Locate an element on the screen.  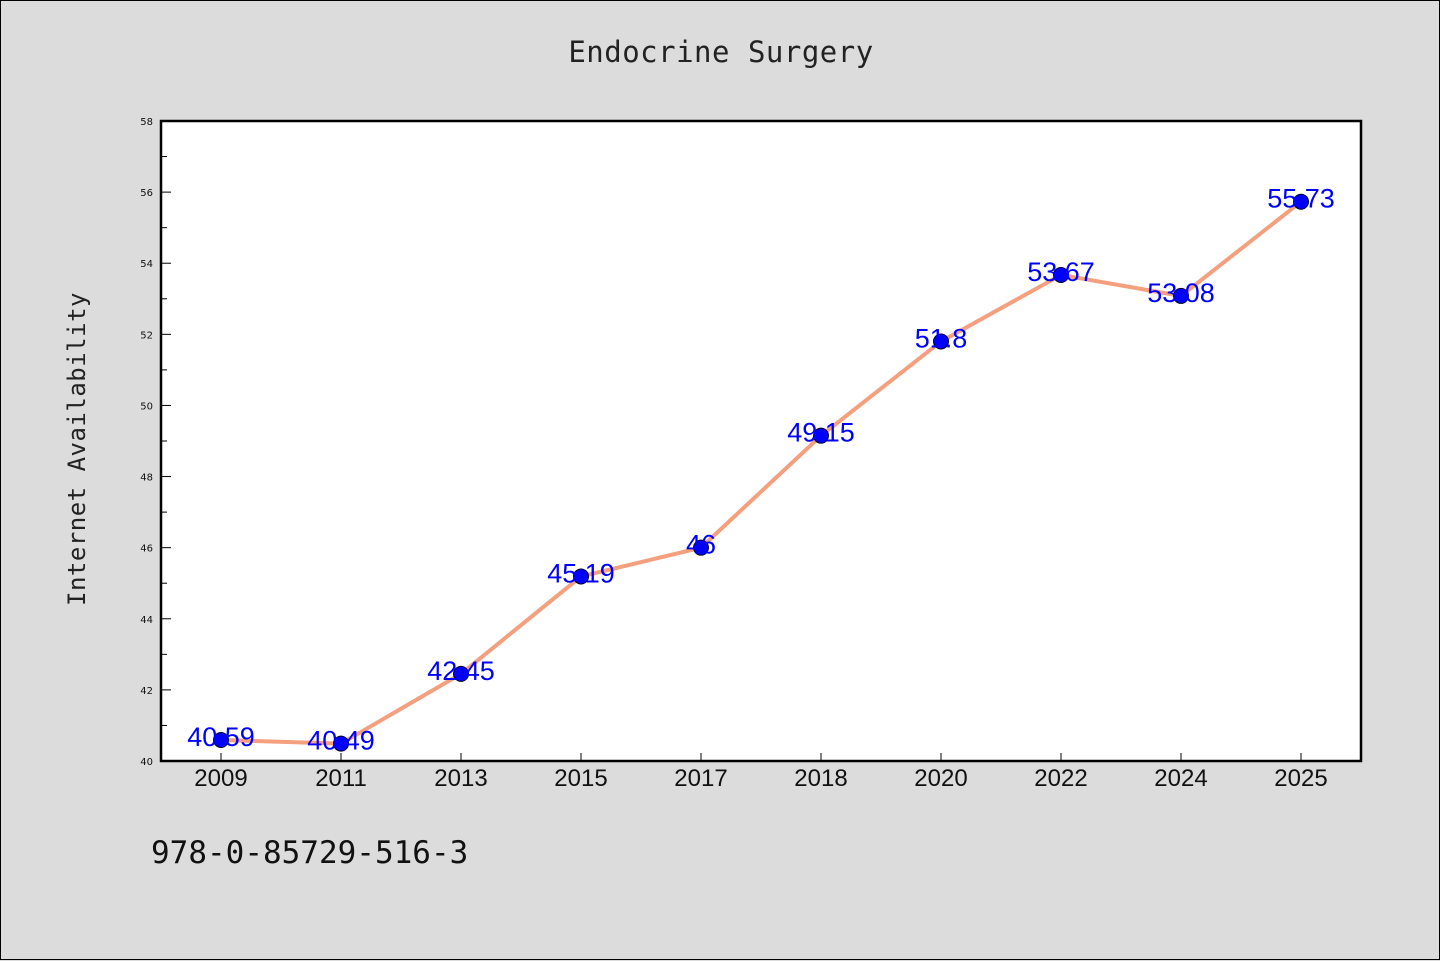
x-tick-label: 2025 is located at coordinates (1300, 778).